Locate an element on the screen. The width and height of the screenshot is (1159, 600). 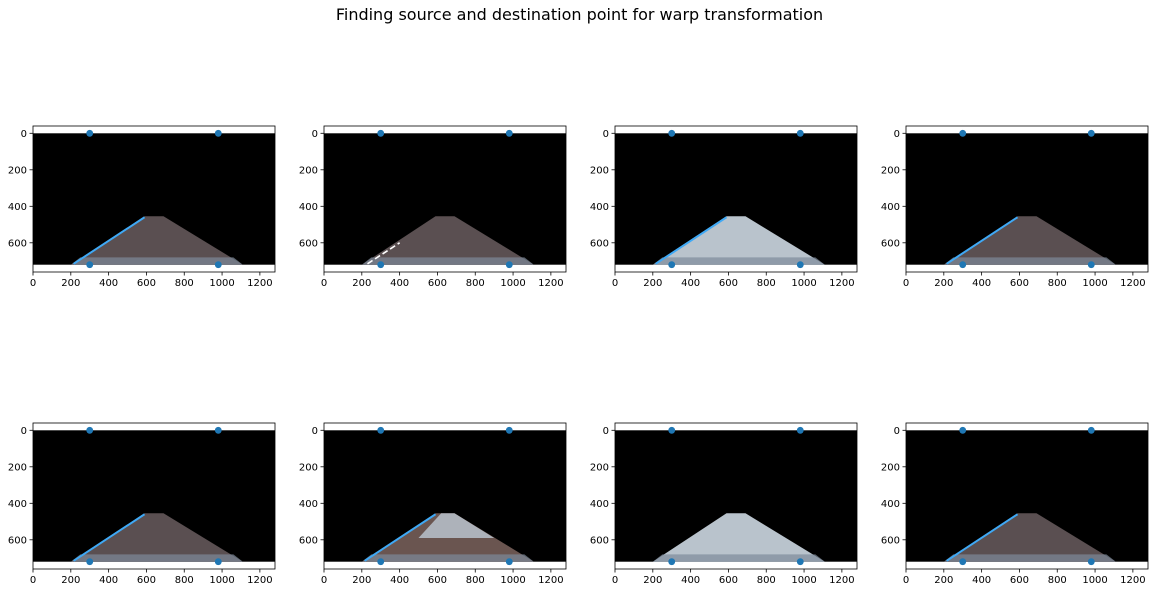
subplot-5: 0 200 400 600 800 1000 1200 0 200 400 600 is located at coordinates (142, 504).